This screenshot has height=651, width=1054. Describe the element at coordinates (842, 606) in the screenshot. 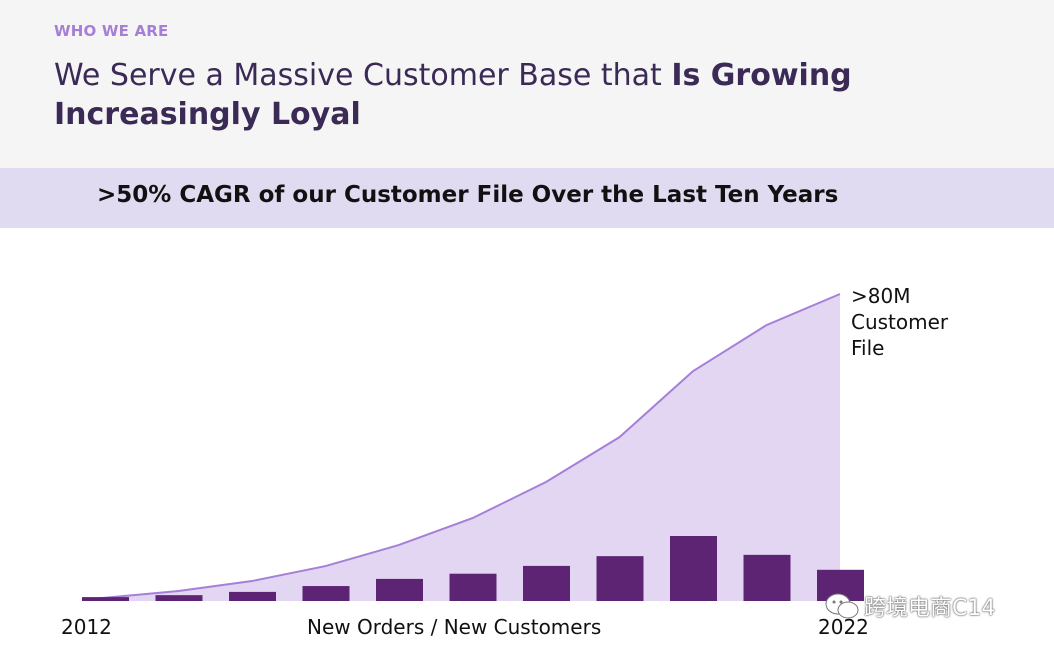

I see `wechat-icon` at that location.